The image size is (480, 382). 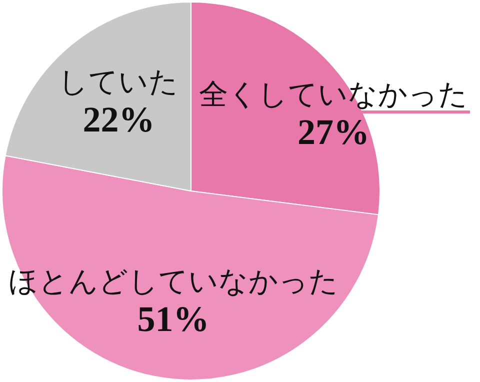 I want to click on data-label: 51%, so click(x=173, y=319).